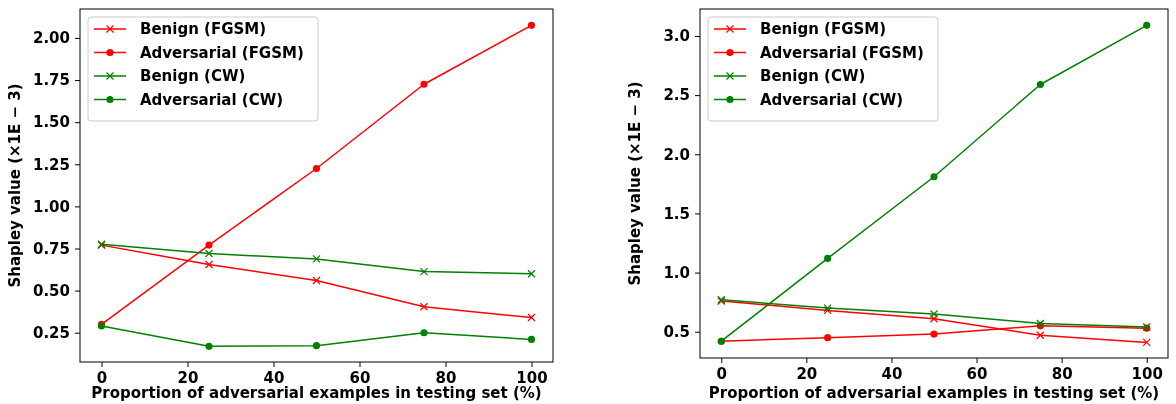  Describe the element at coordinates (676, 272) in the screenshot. I see `y-tick-label: 1.0` at that location.